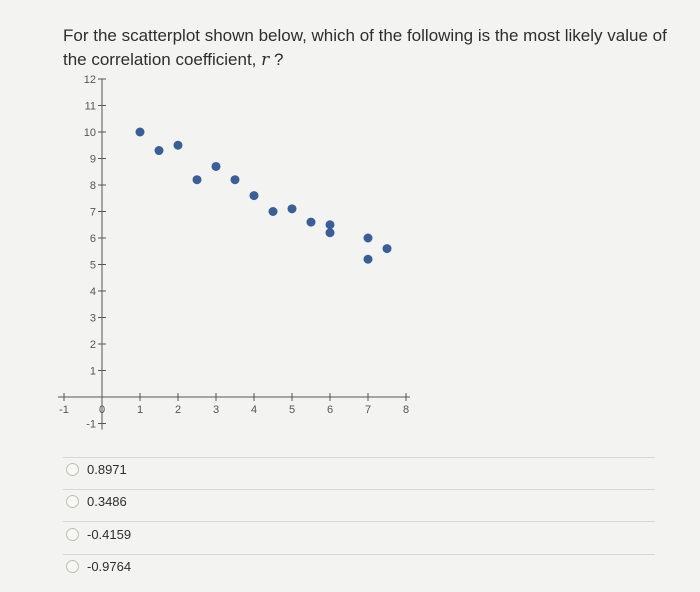 The image size is (700, 592). What do you see at coordinates (109, 566) in the screenshot?
I see `option-label: -0.9764` at bounding box center [109, 566].